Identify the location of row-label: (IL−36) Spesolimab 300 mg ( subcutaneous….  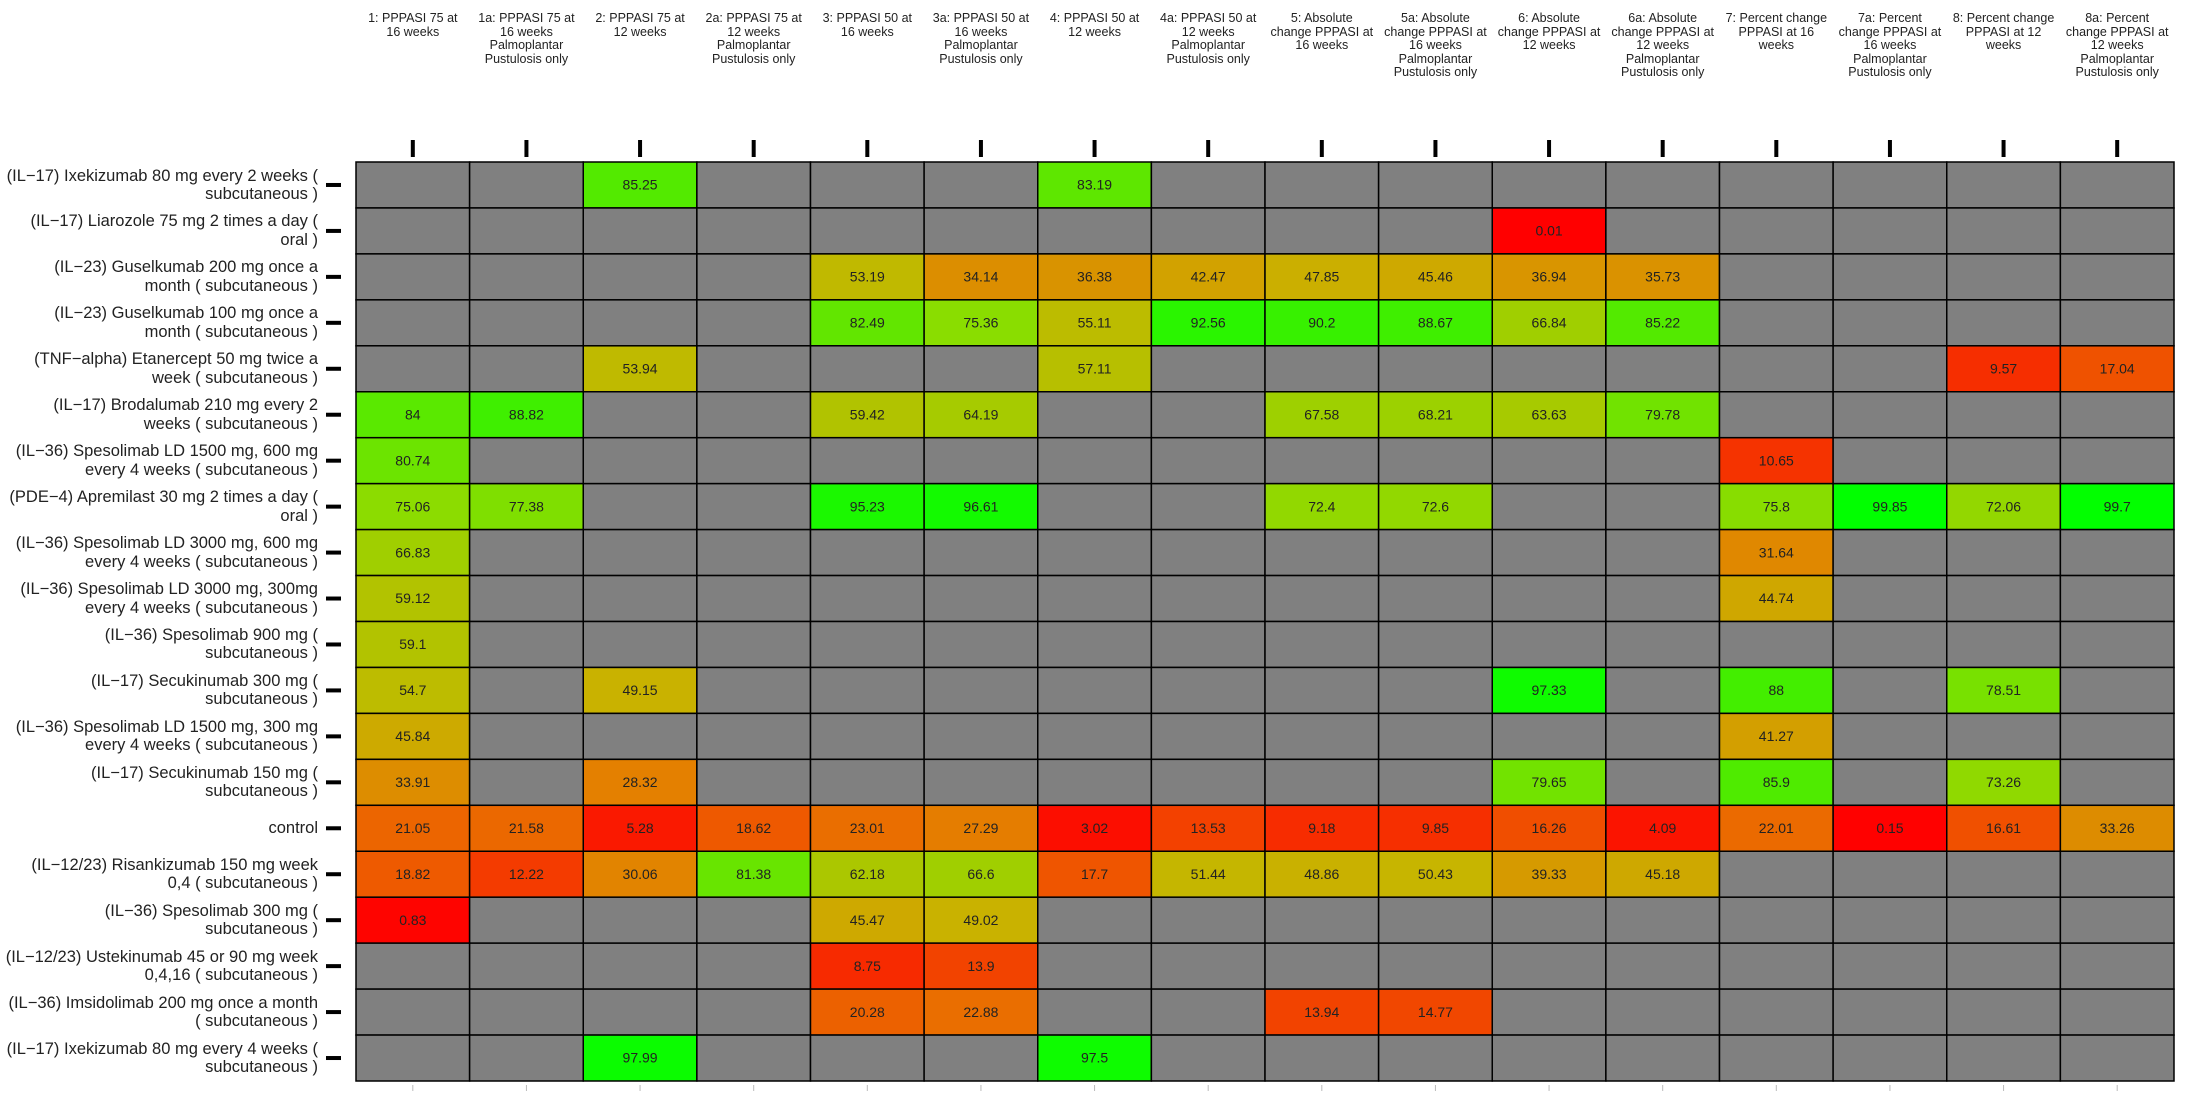
(211, 920).